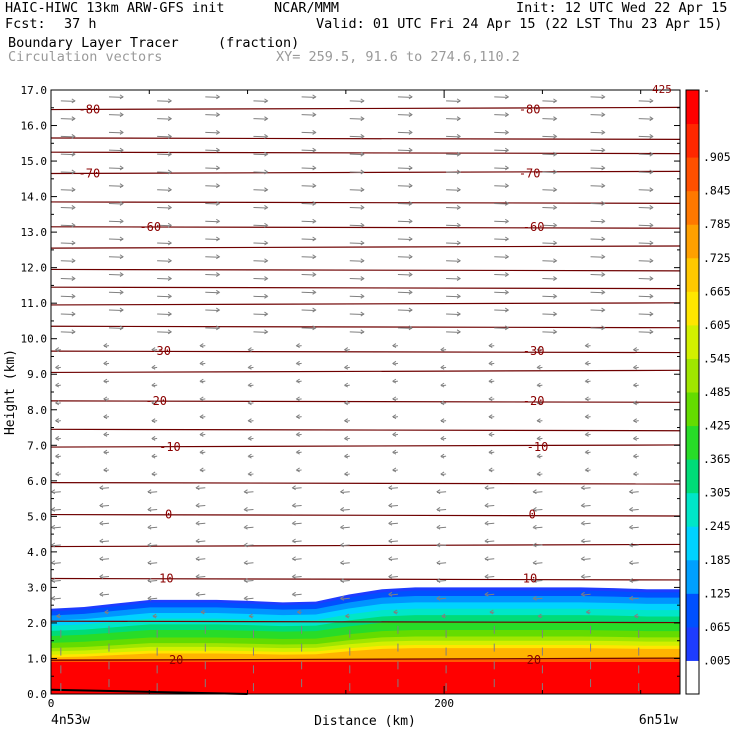  Describe the element at coordinates (37, 552) in the screenshot. I see `y-tick-label: 4.0` at that location.